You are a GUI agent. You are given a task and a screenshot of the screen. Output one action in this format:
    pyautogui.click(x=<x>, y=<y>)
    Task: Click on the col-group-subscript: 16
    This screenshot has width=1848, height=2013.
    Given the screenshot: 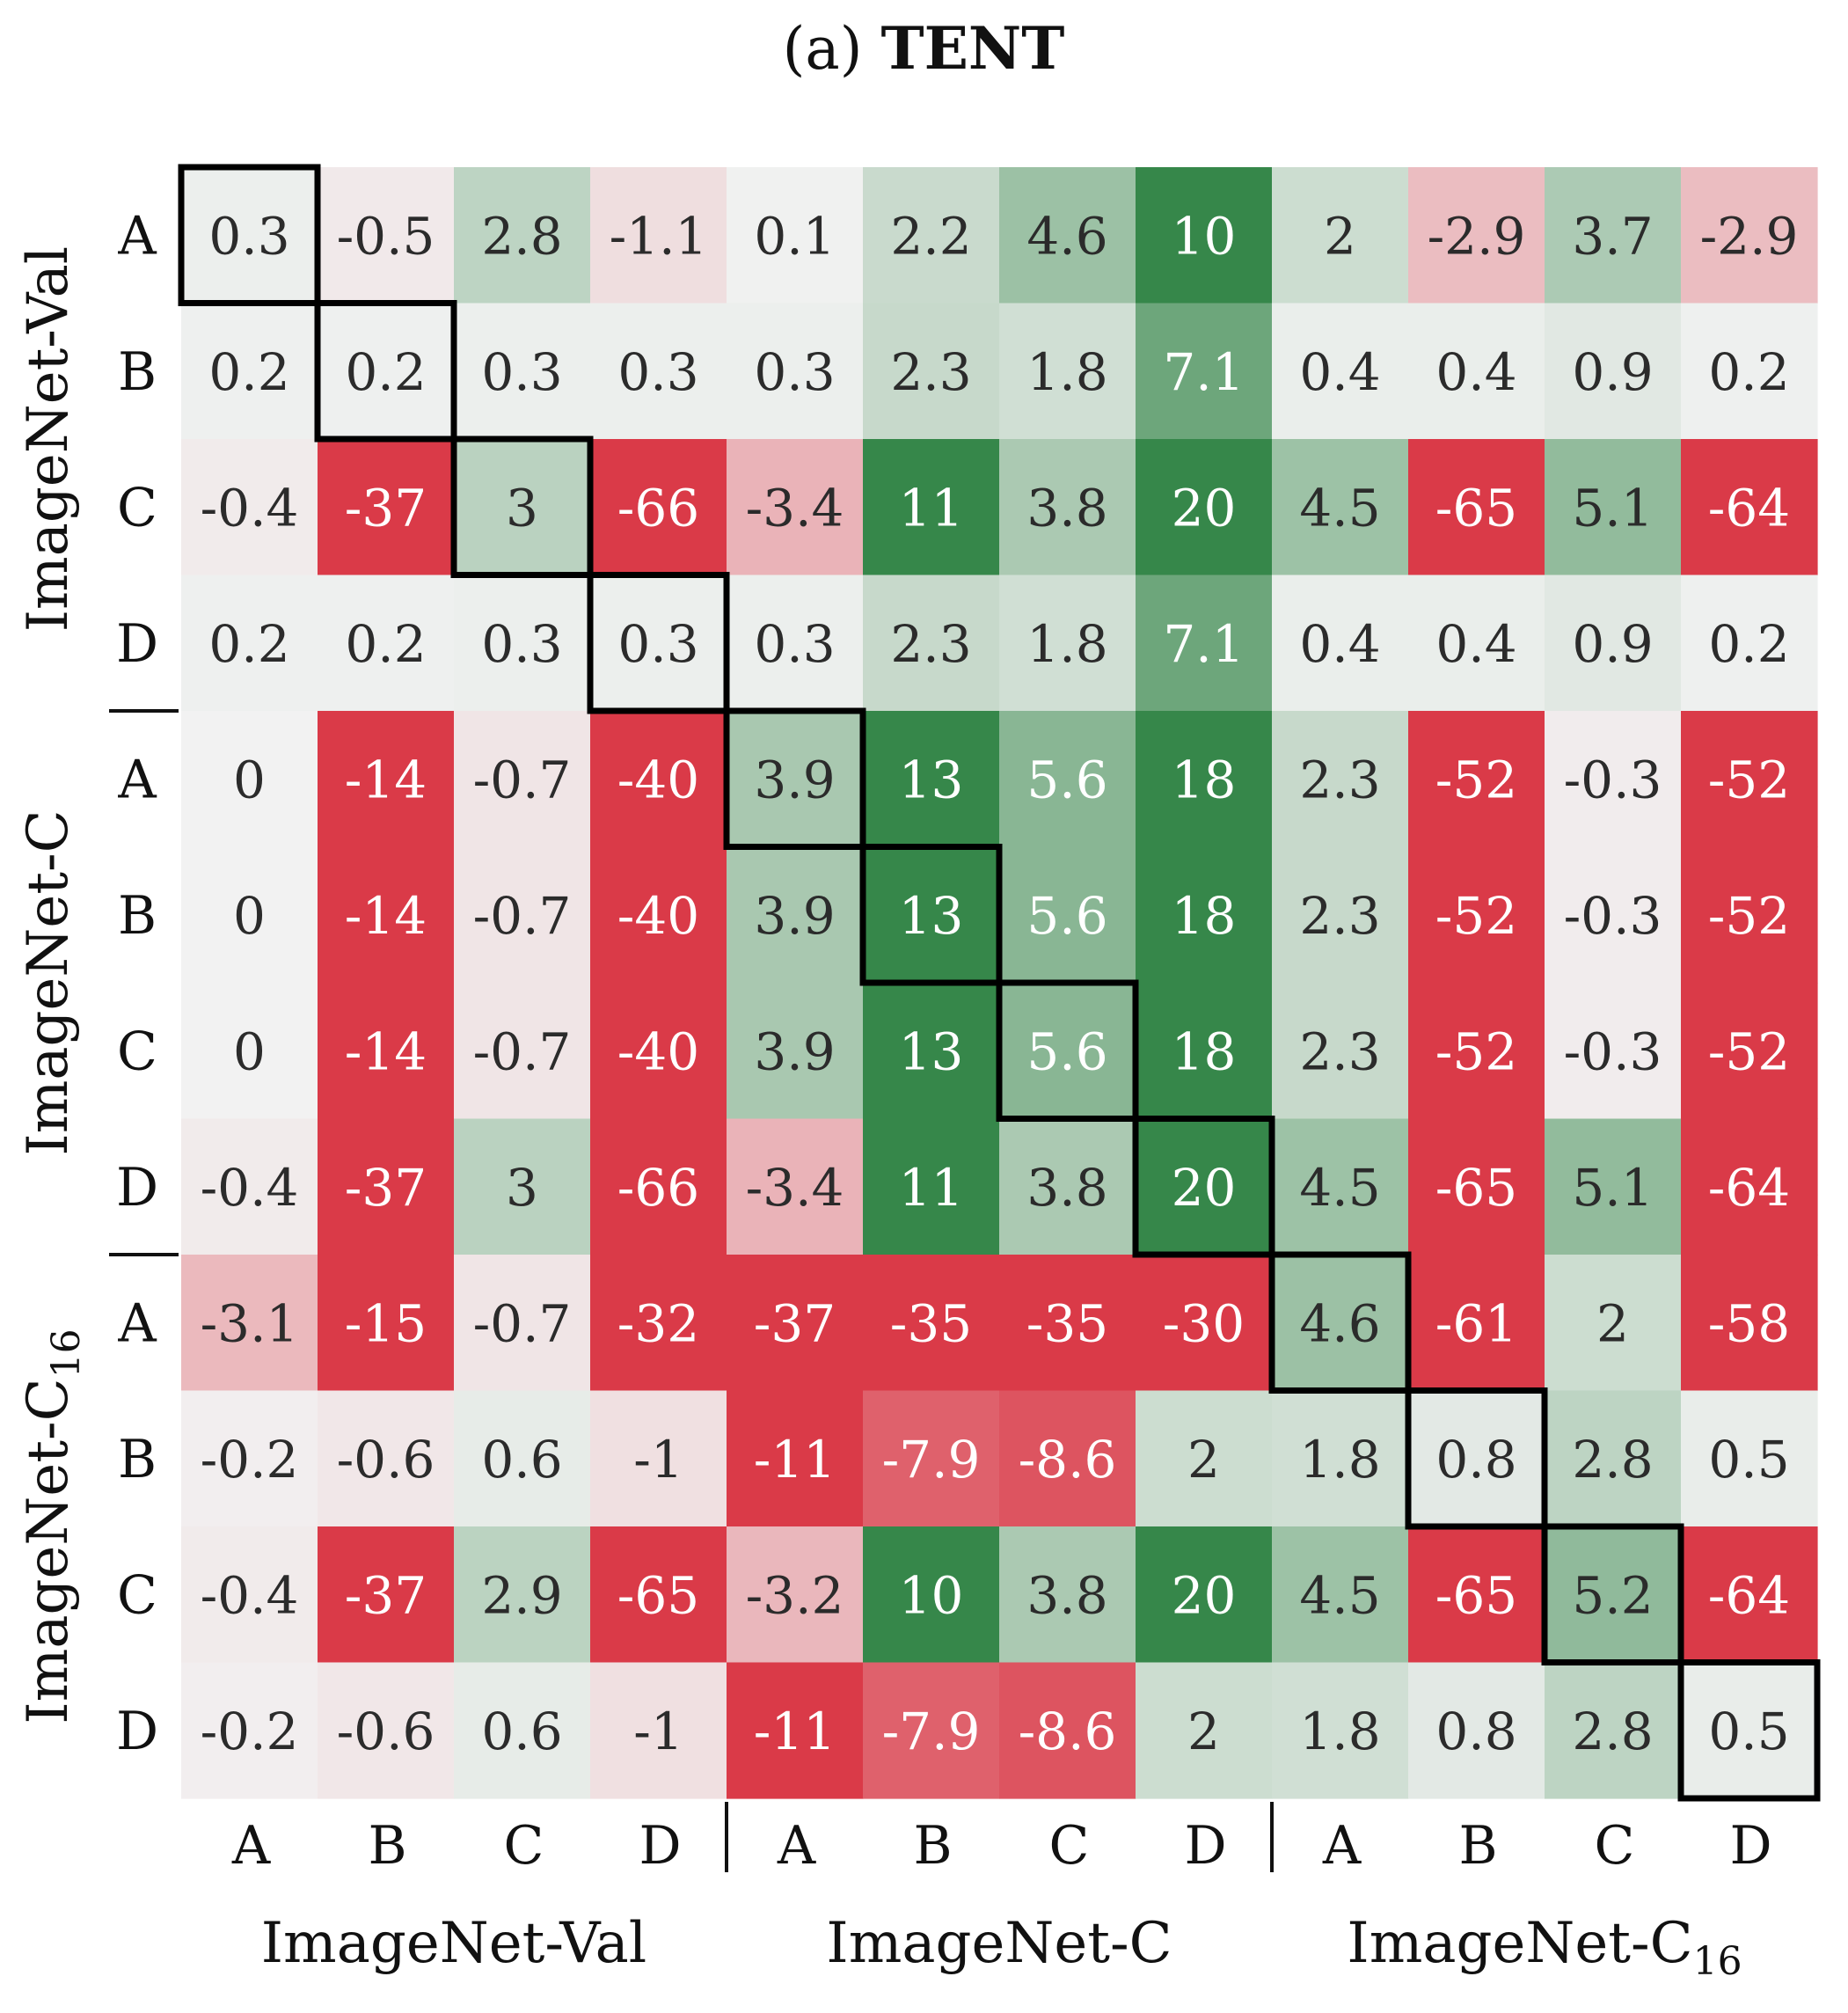 What is the action you would take?
    pyautogui.click(x=1717, y=1961)
    